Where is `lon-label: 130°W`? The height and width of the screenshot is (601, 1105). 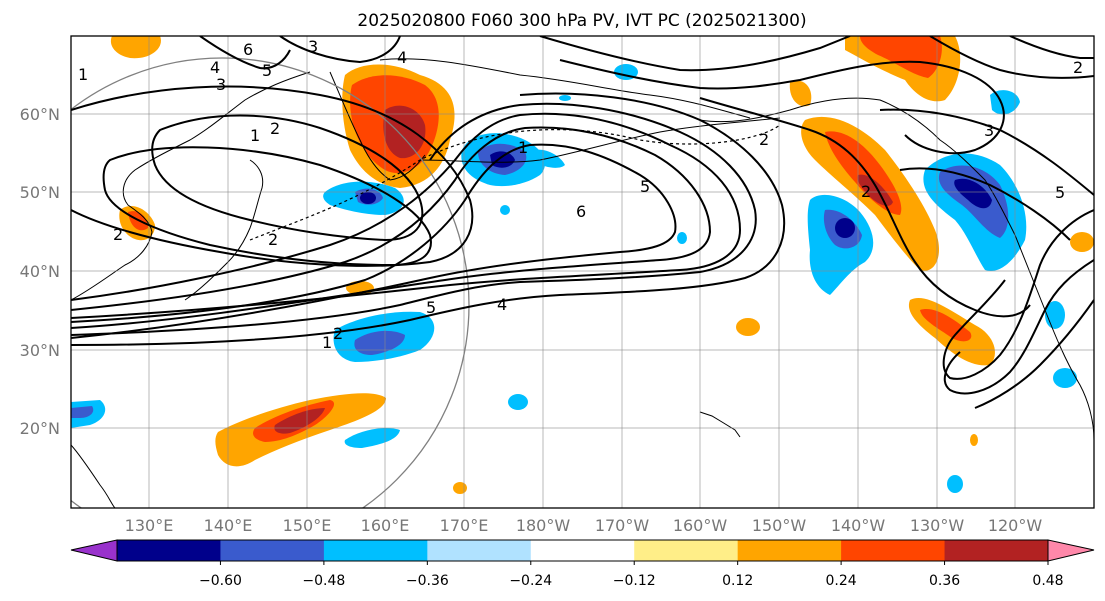 lon-label: 130°W is located at coordinates (937, 525).